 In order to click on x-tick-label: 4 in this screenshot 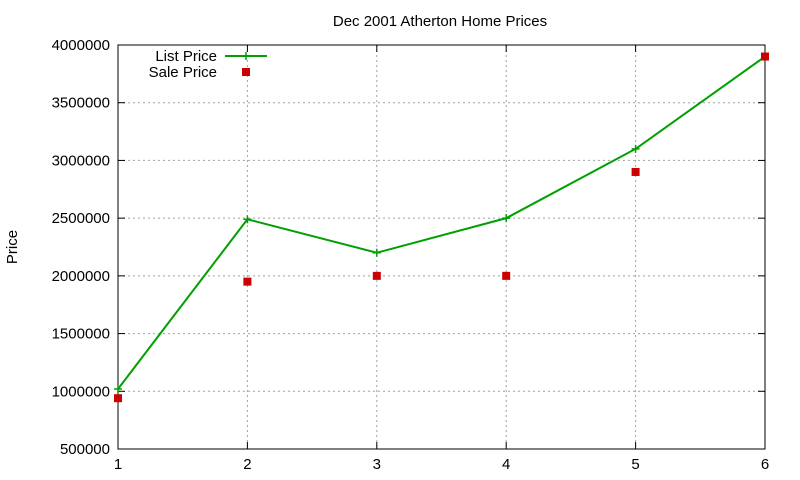, I will do `click(506, 464)`.